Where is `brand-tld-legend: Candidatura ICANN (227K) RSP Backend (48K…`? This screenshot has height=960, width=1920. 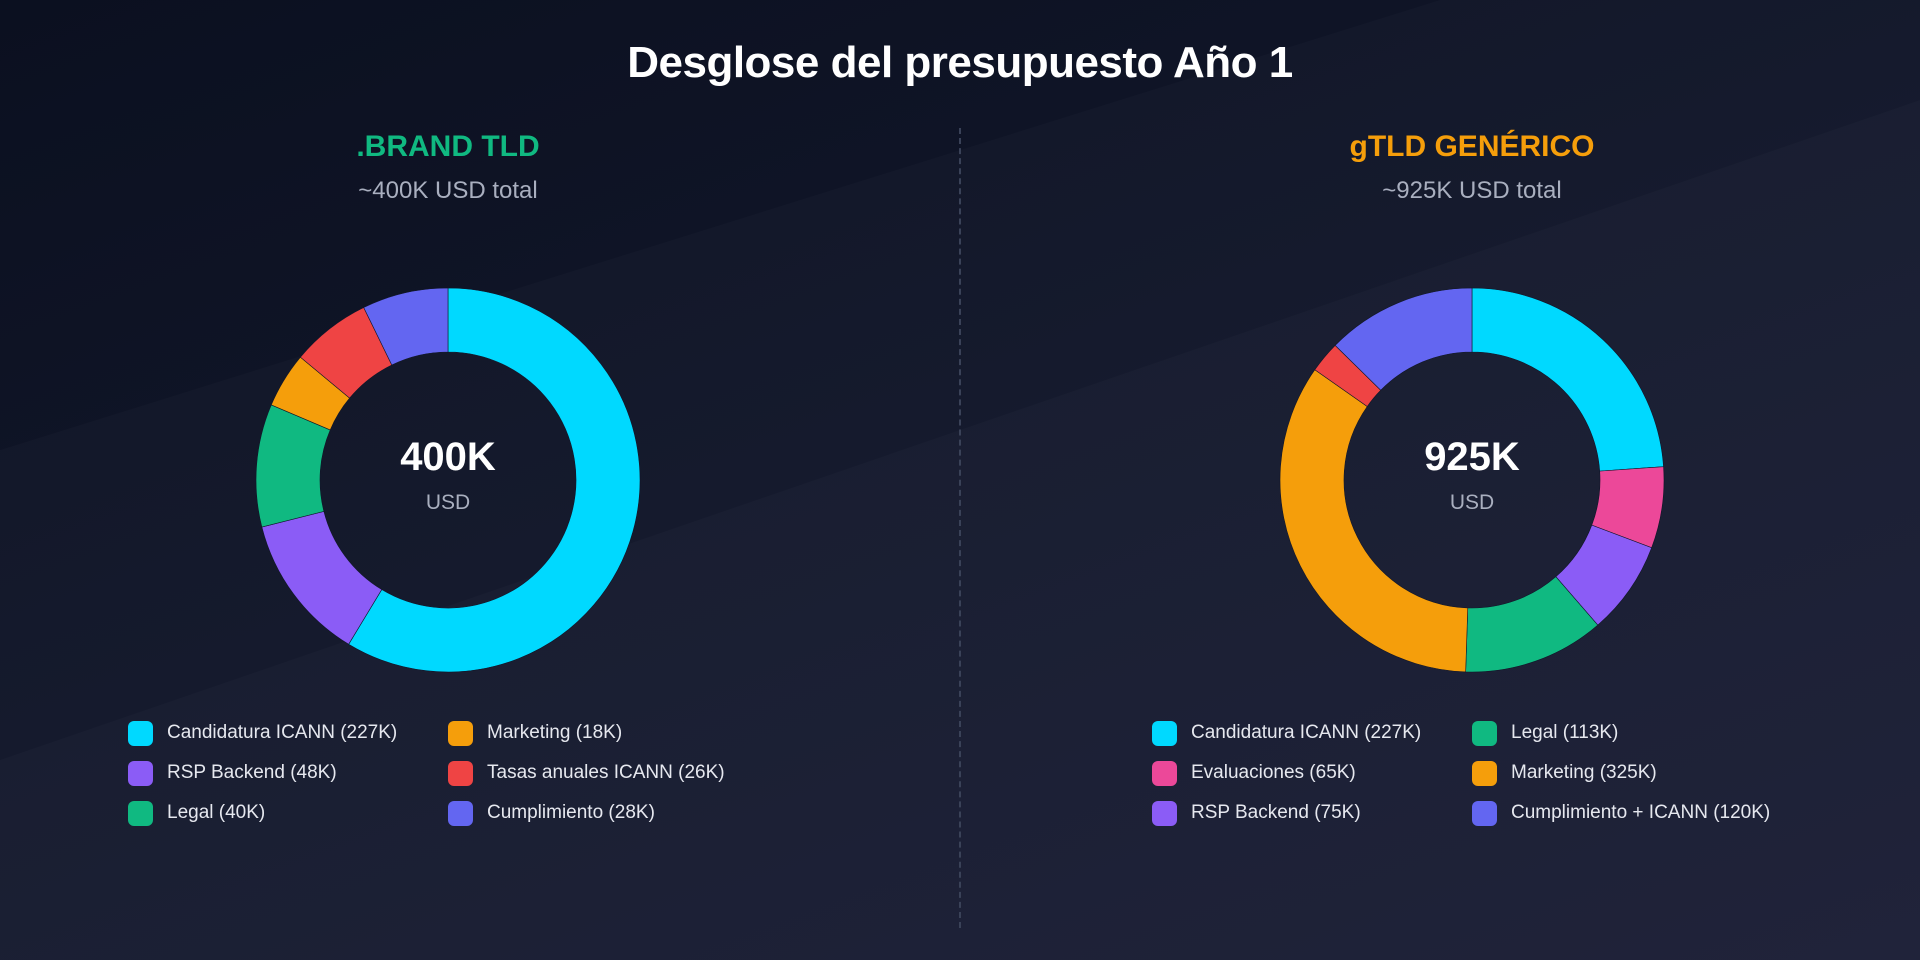
brand-tld-legend: Candidatura ICANN (227K) RSP Backend (48K… is located at coordinates (478, 785).